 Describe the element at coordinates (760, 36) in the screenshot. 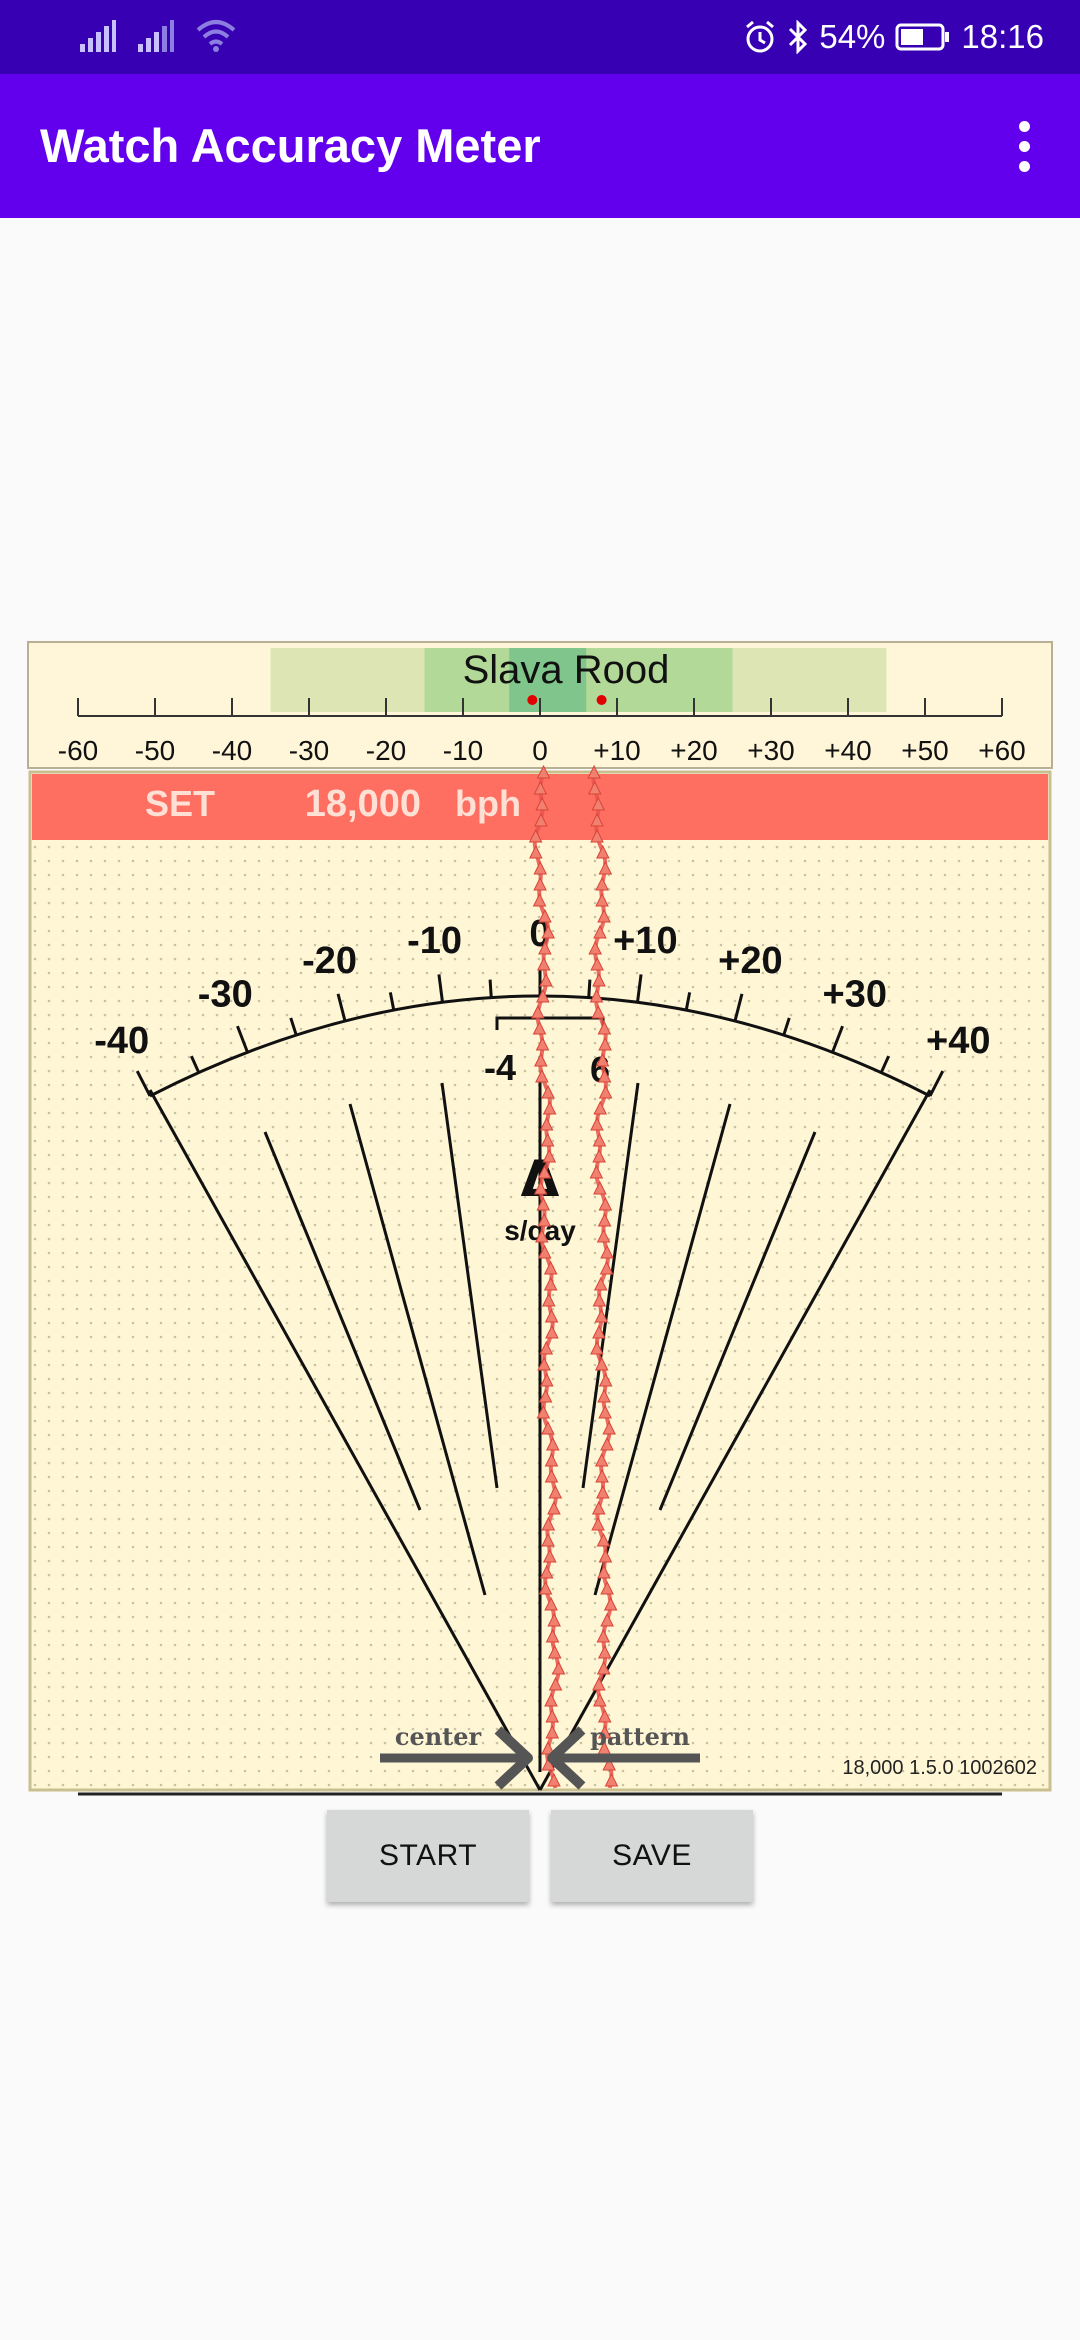

I see `alarm-icon` at that location.